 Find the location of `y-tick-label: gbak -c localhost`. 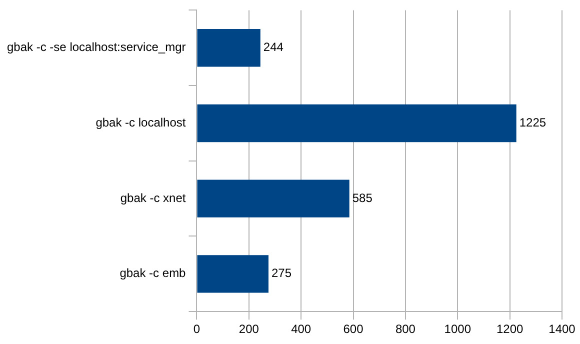

y-tick-label: gbak -c localhost is located at coordinates (141, 123).